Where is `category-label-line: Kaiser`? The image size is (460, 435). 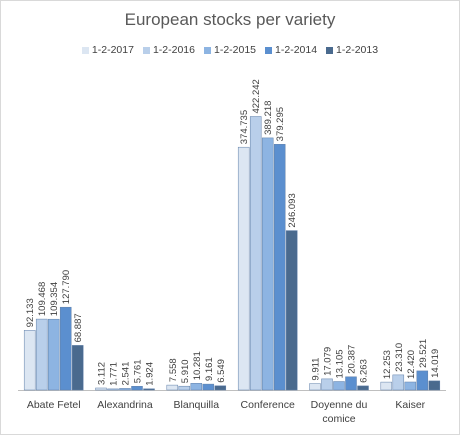 category-label-line: Kaiser is located at coordinates (410, 405).